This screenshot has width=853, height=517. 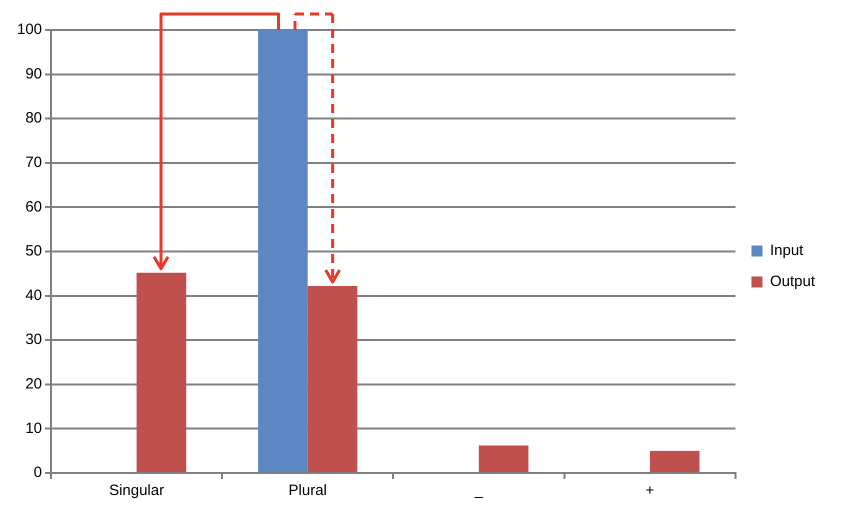 What do you see at coordinates (33, 251) in the screenshot?
I see `y-tick-label: 50` at bounding box center [33, 251].